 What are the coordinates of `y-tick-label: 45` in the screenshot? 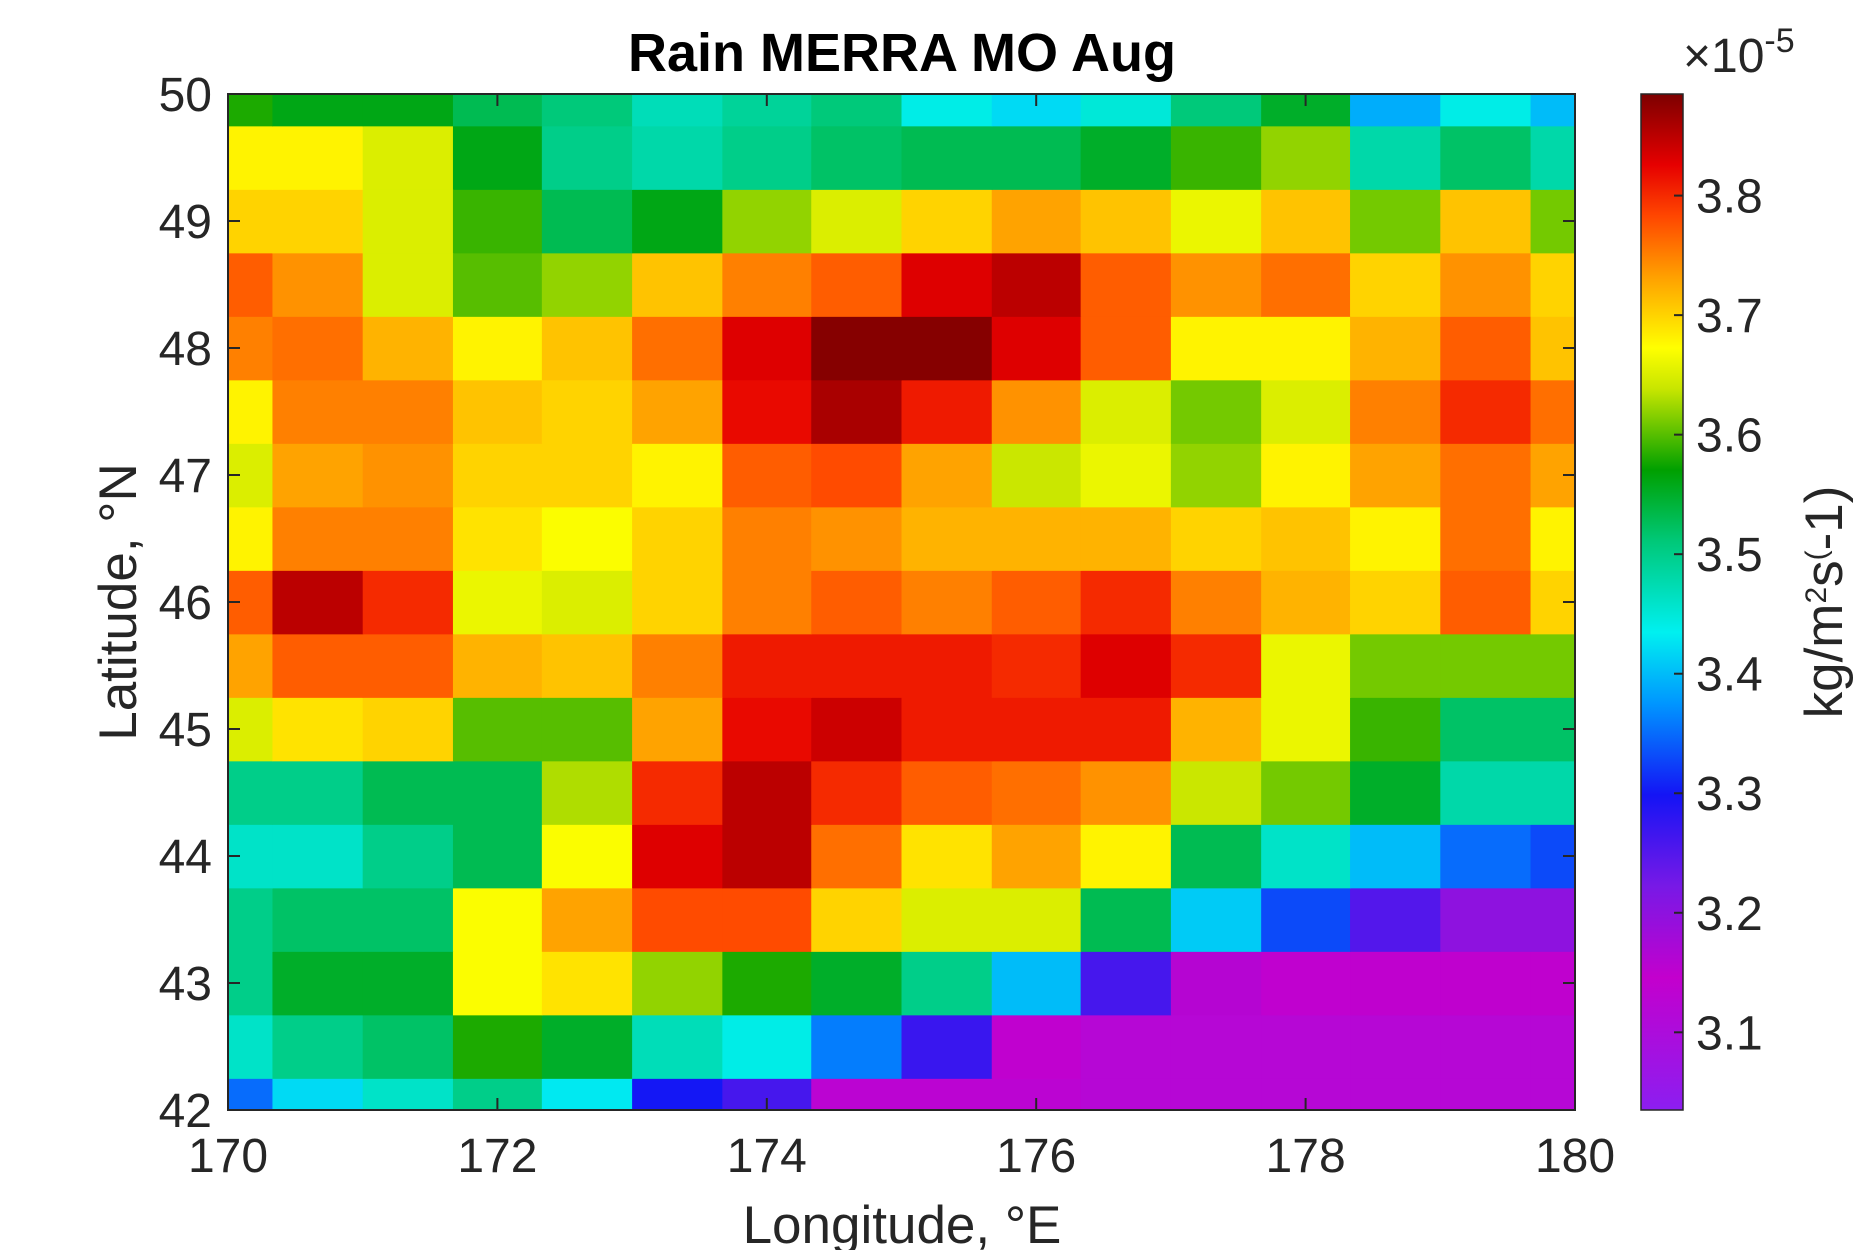 It's located at (185, 730).